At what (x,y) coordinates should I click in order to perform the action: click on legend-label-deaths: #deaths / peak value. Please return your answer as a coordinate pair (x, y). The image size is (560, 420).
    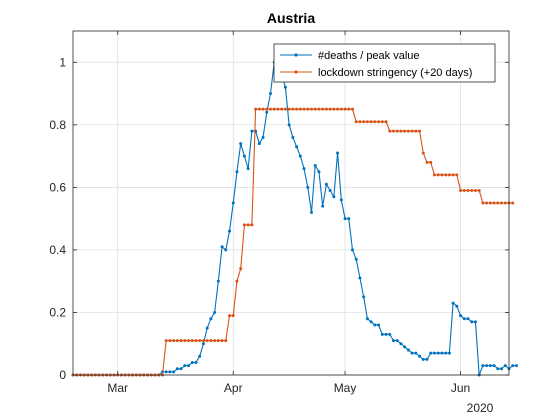
    Looking at the image, I should click on (369, 56).